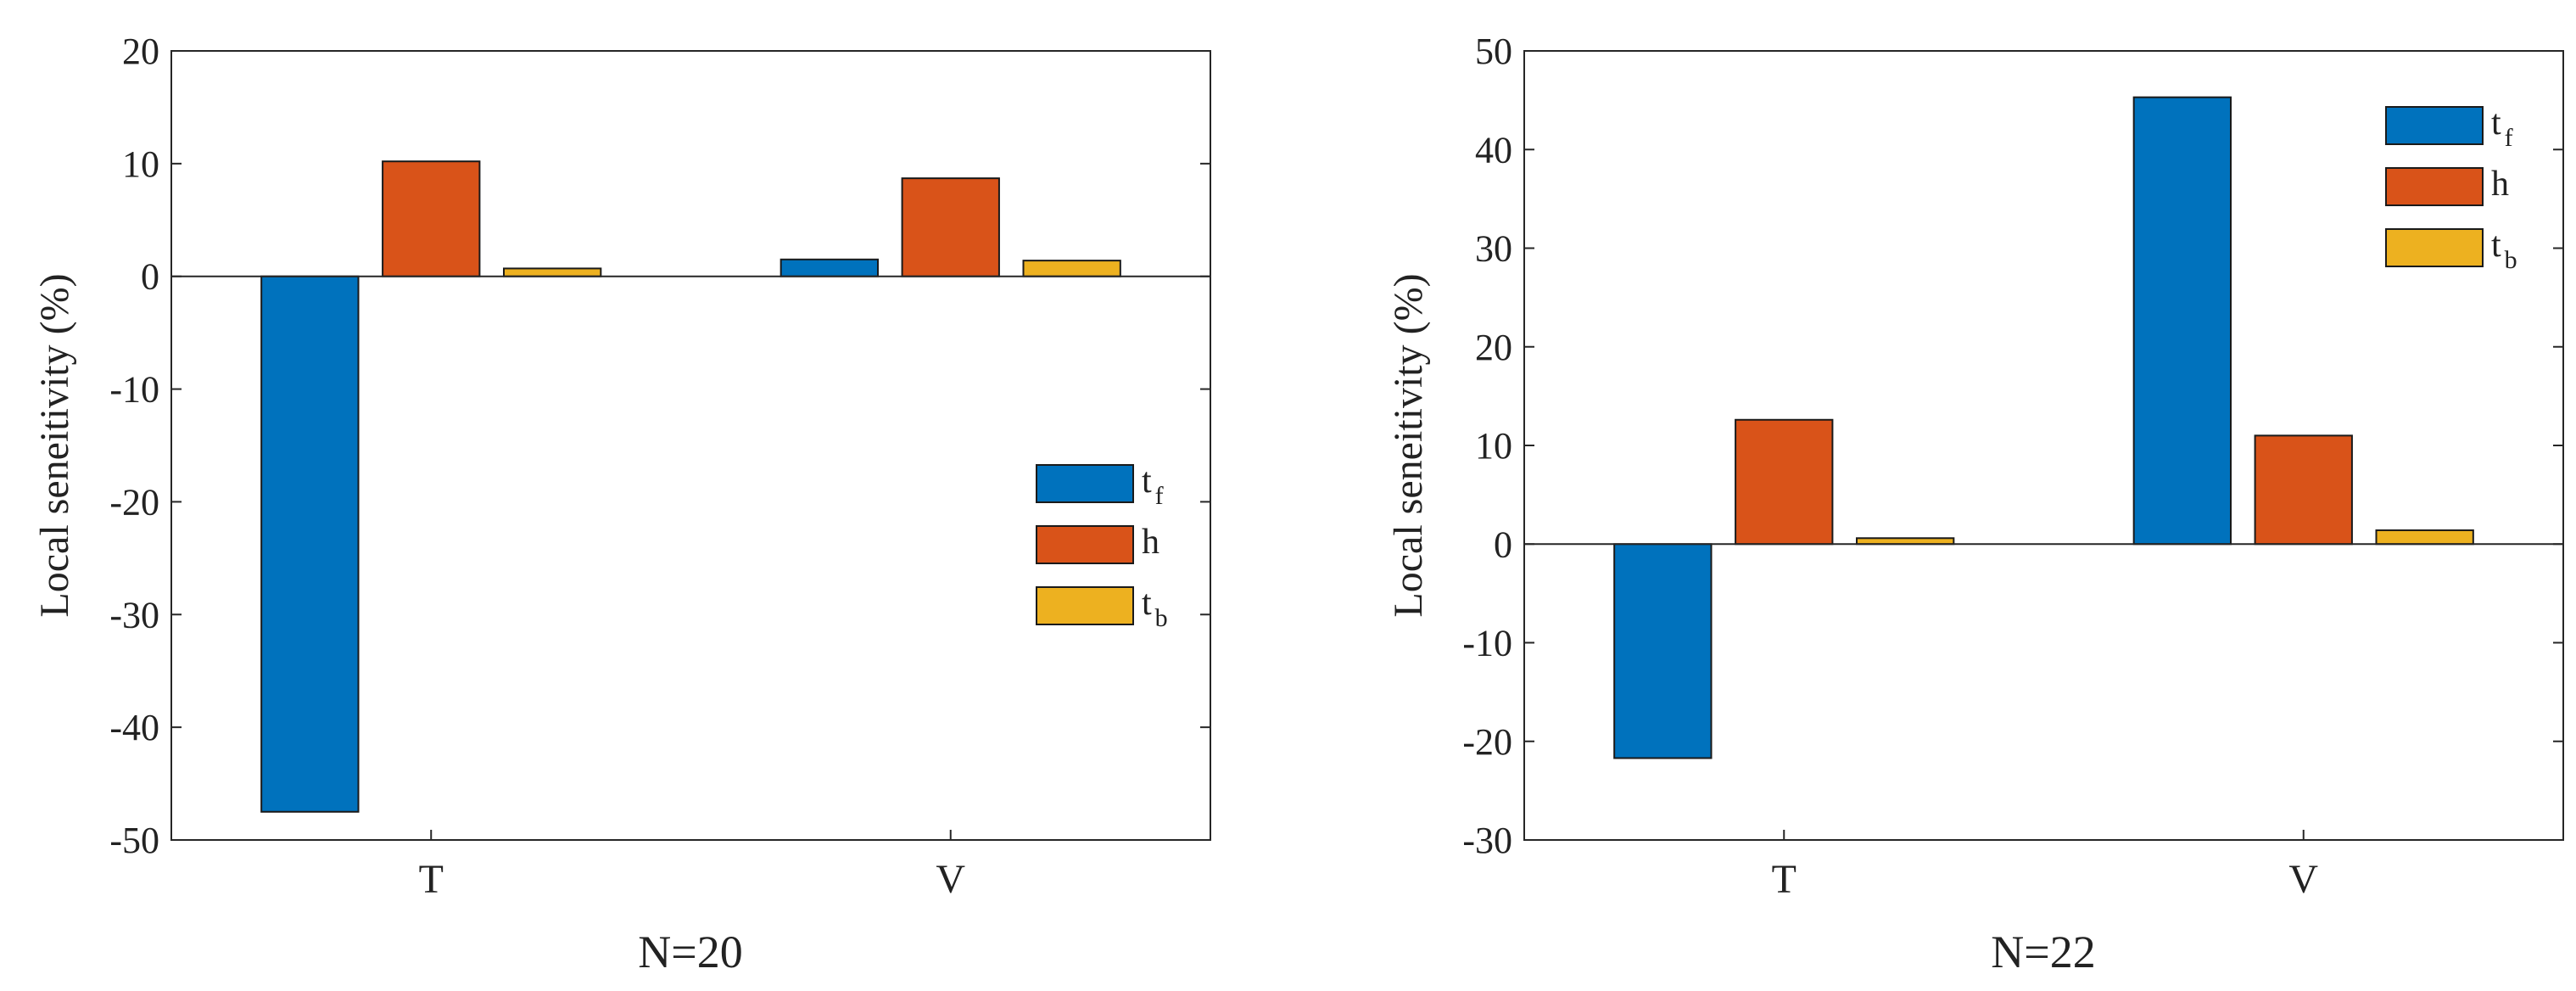 The height and width of the screenshot is (991, 2576). I want to click on x-axis-label: N=22, so click(2043, 952).